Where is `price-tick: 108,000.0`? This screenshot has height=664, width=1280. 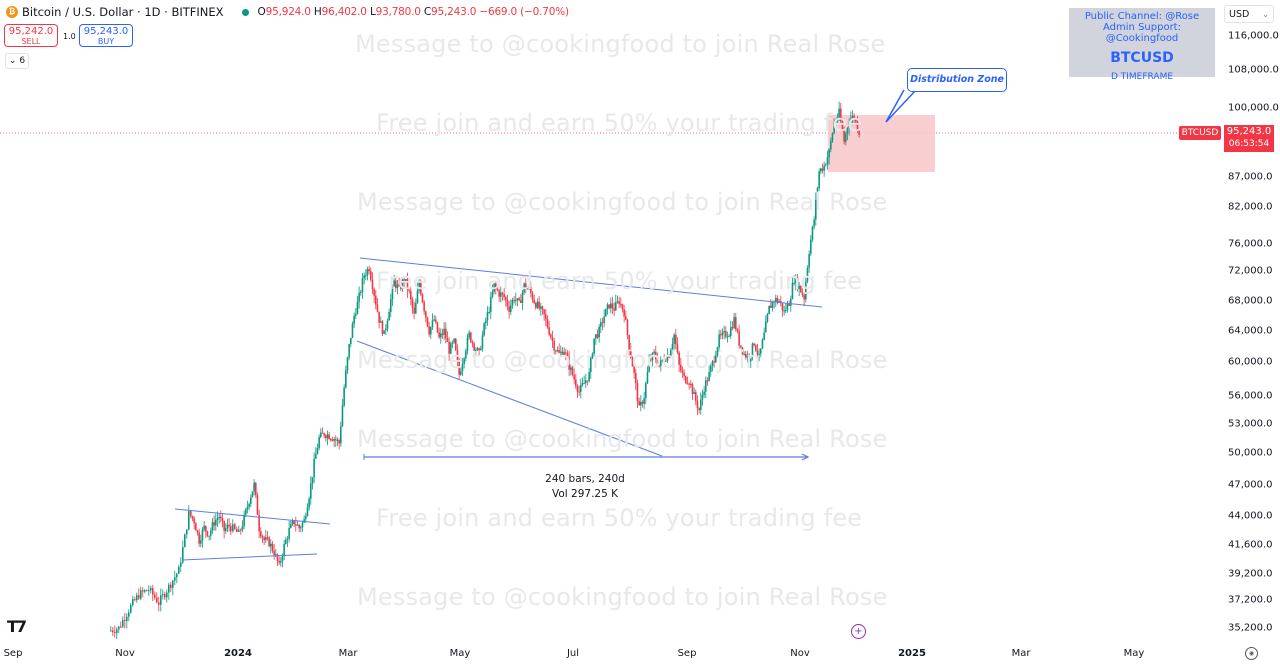
price-tick: 108,000.0 is located at coordinates (1253, 70).